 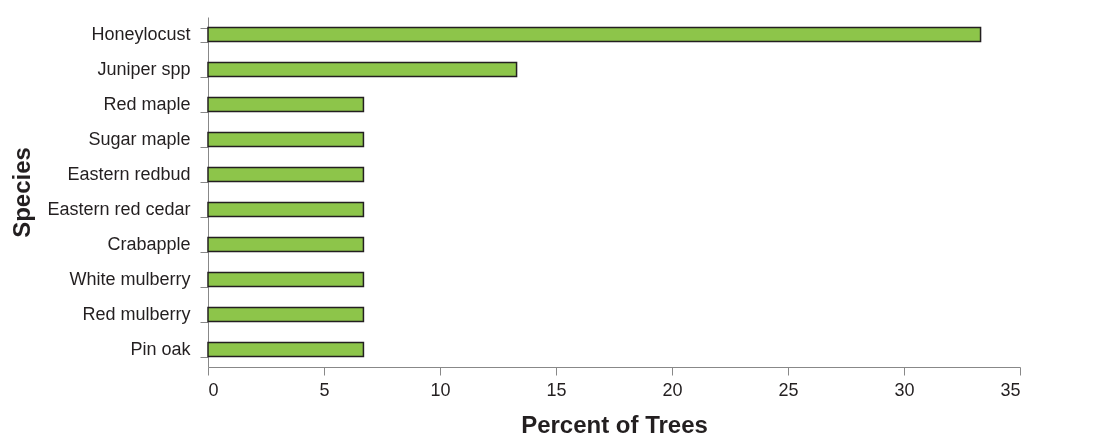 I want to click on y-tick-label: Red maple, so click(x=147, y=104).